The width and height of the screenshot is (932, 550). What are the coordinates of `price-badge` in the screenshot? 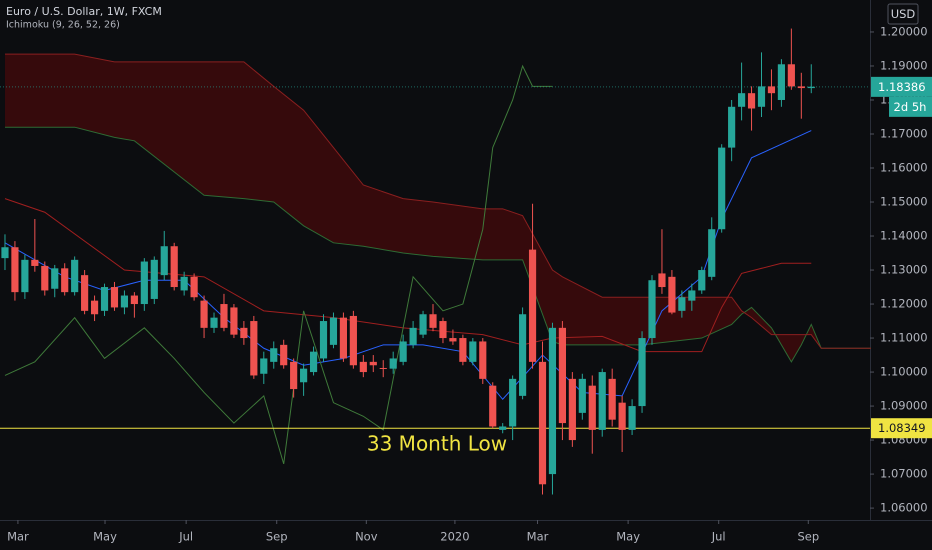 It's located at (901, 86).